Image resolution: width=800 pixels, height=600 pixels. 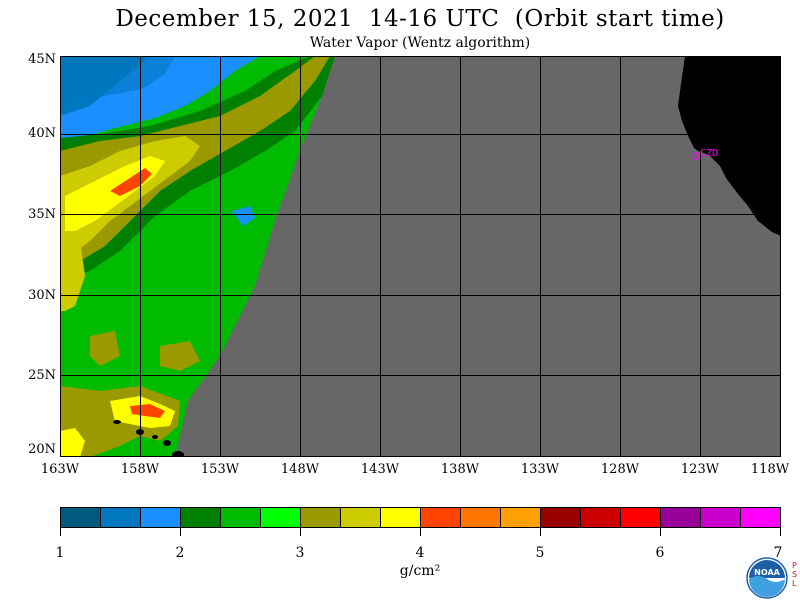 What do you see at coordinates (778, 553) in the screenshot?
I see `colorbar-tick-label: 7` at bounding box center [778, 553].